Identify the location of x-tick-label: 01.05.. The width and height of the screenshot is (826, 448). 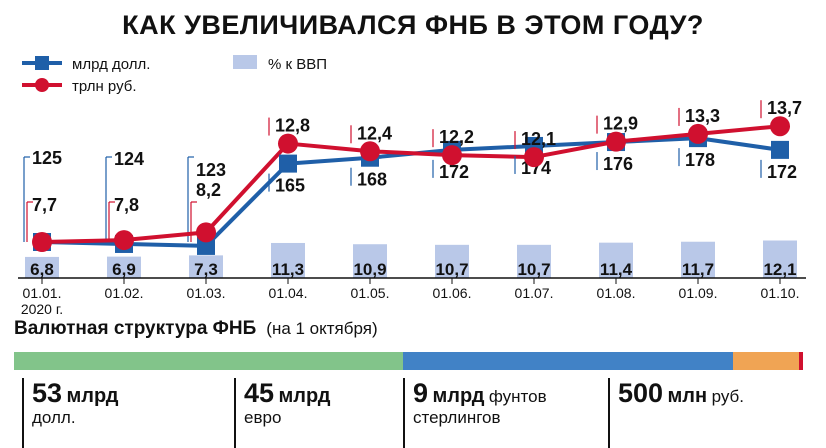
(370, 293).